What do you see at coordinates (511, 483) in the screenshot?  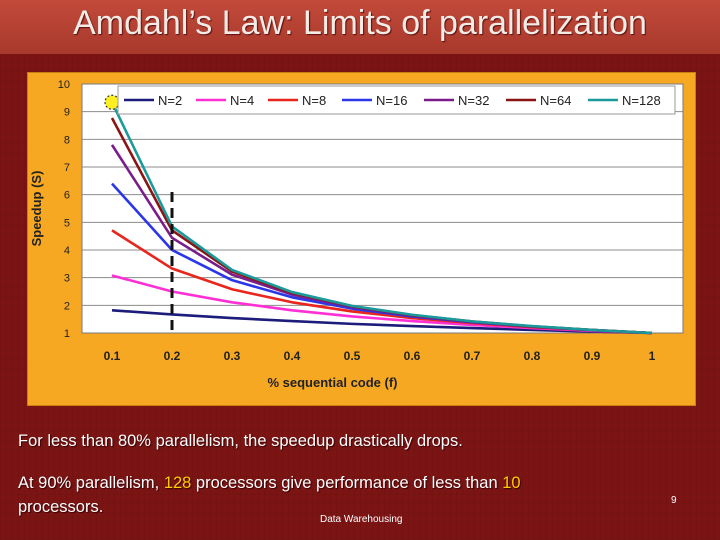 I see `bullet-2-highlight-10: 10` at bounding box center [511, 483].